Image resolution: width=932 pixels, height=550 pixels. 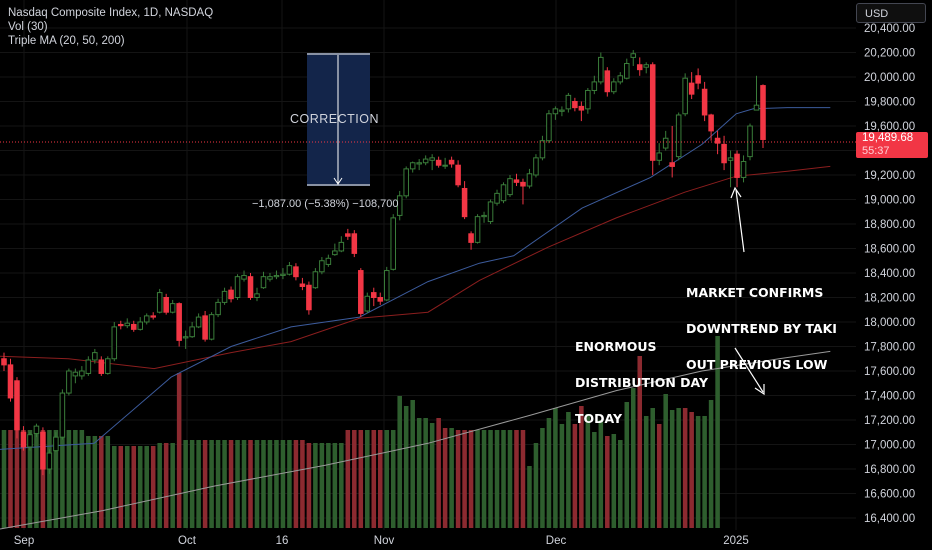 I want to click on y-tick-label: 17,800.00, so click(x=889, y=348).